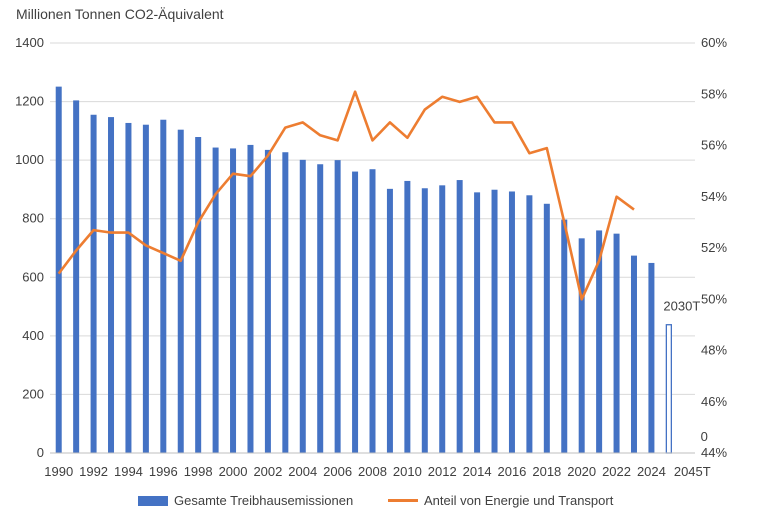  I want to click on x-tick-label: 2014, so click(477, 471).